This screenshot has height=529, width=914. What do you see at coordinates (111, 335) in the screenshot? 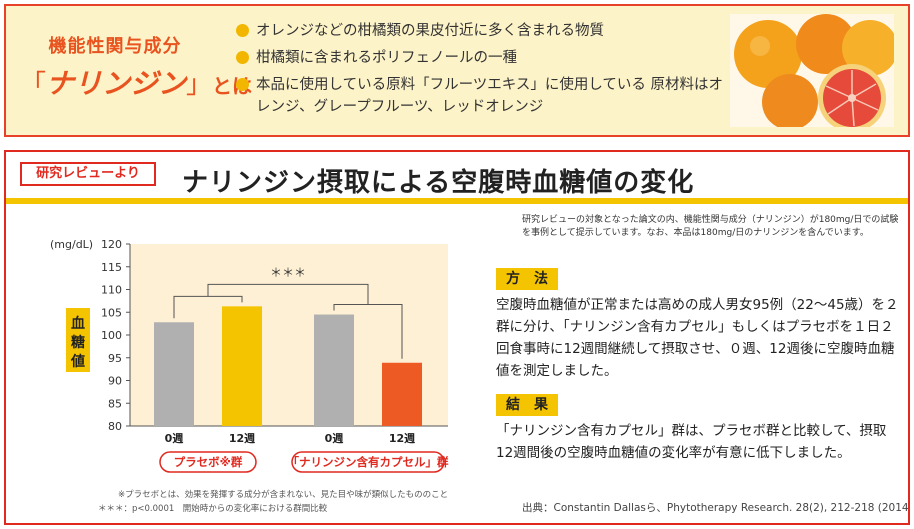
I see `y-tick-label: 100` at bounding box center [111, 335].